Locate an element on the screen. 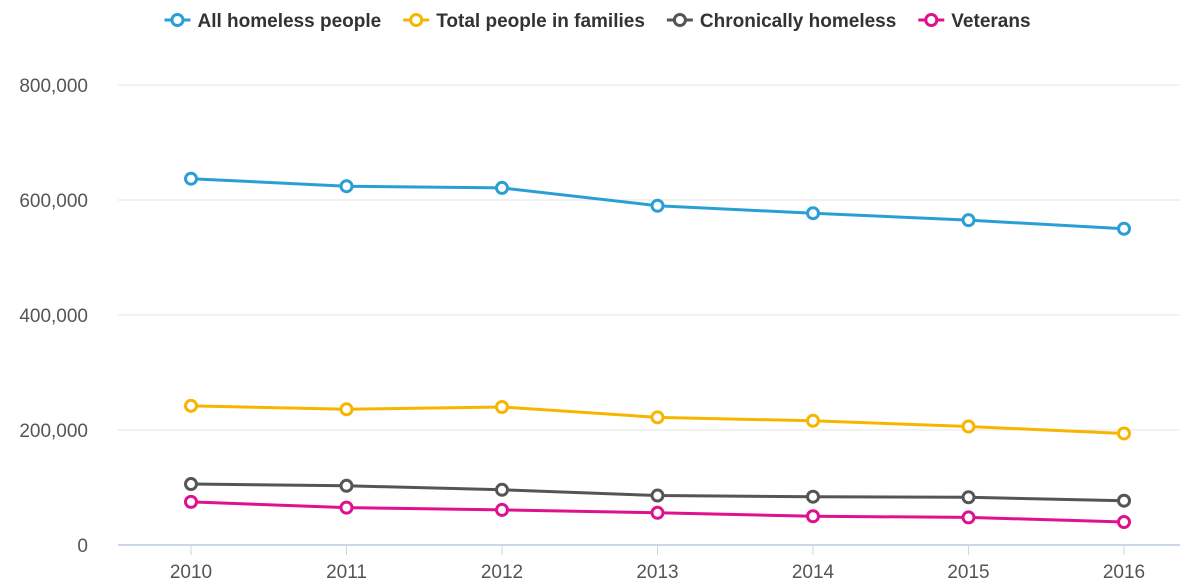 This screenshot has height=584, width=1195. x-tick-label: 2011 is located at coordinates (346, 572).